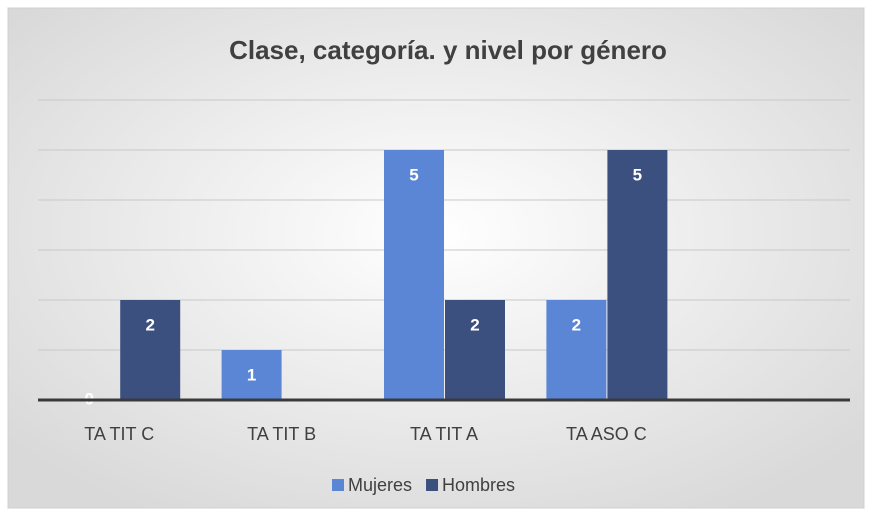  I want to click on x-tick-label: TA ASO C, so click(606, 434).